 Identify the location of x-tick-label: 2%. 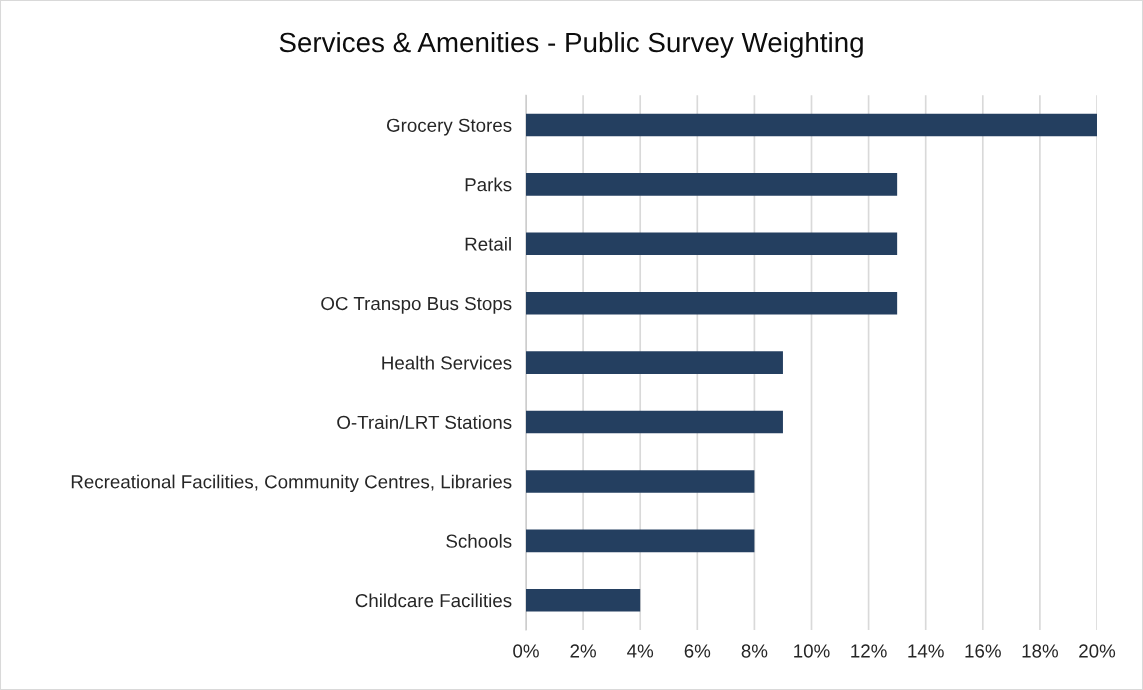
(583, 651).